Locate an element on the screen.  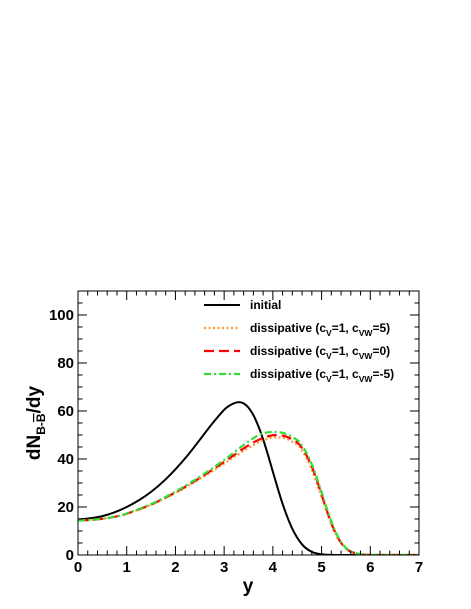
legend-label-part: =0) is located at coordinates (381, 351).